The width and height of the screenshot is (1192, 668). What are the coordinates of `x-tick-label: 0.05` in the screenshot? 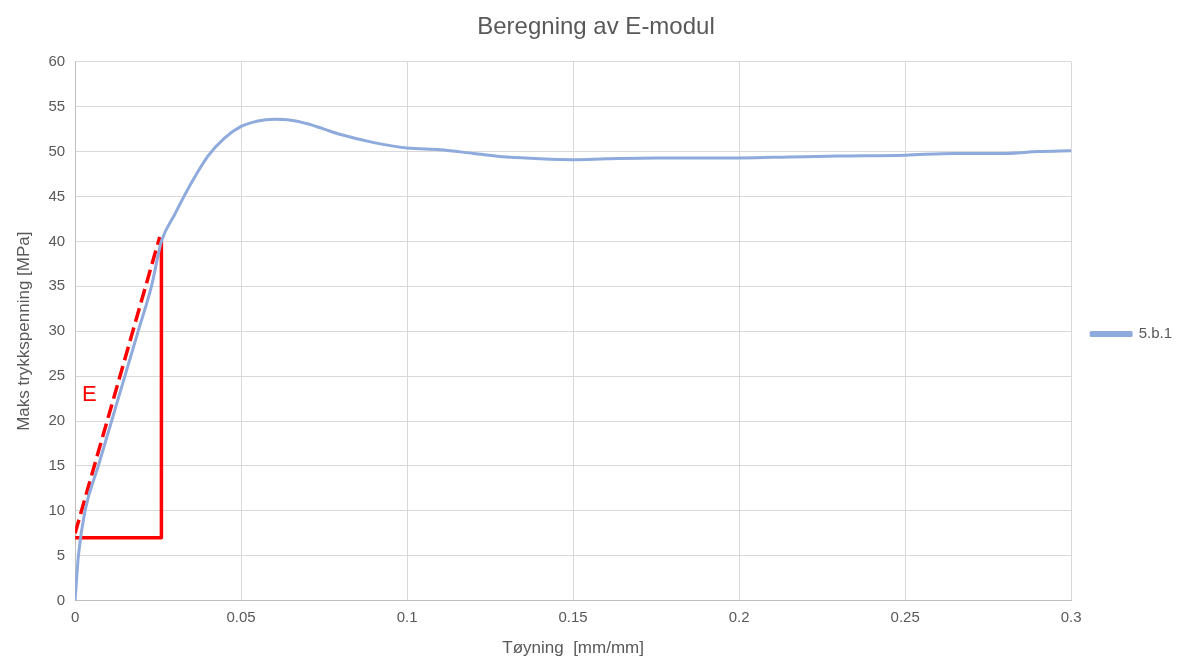 It's located at (241, 616).